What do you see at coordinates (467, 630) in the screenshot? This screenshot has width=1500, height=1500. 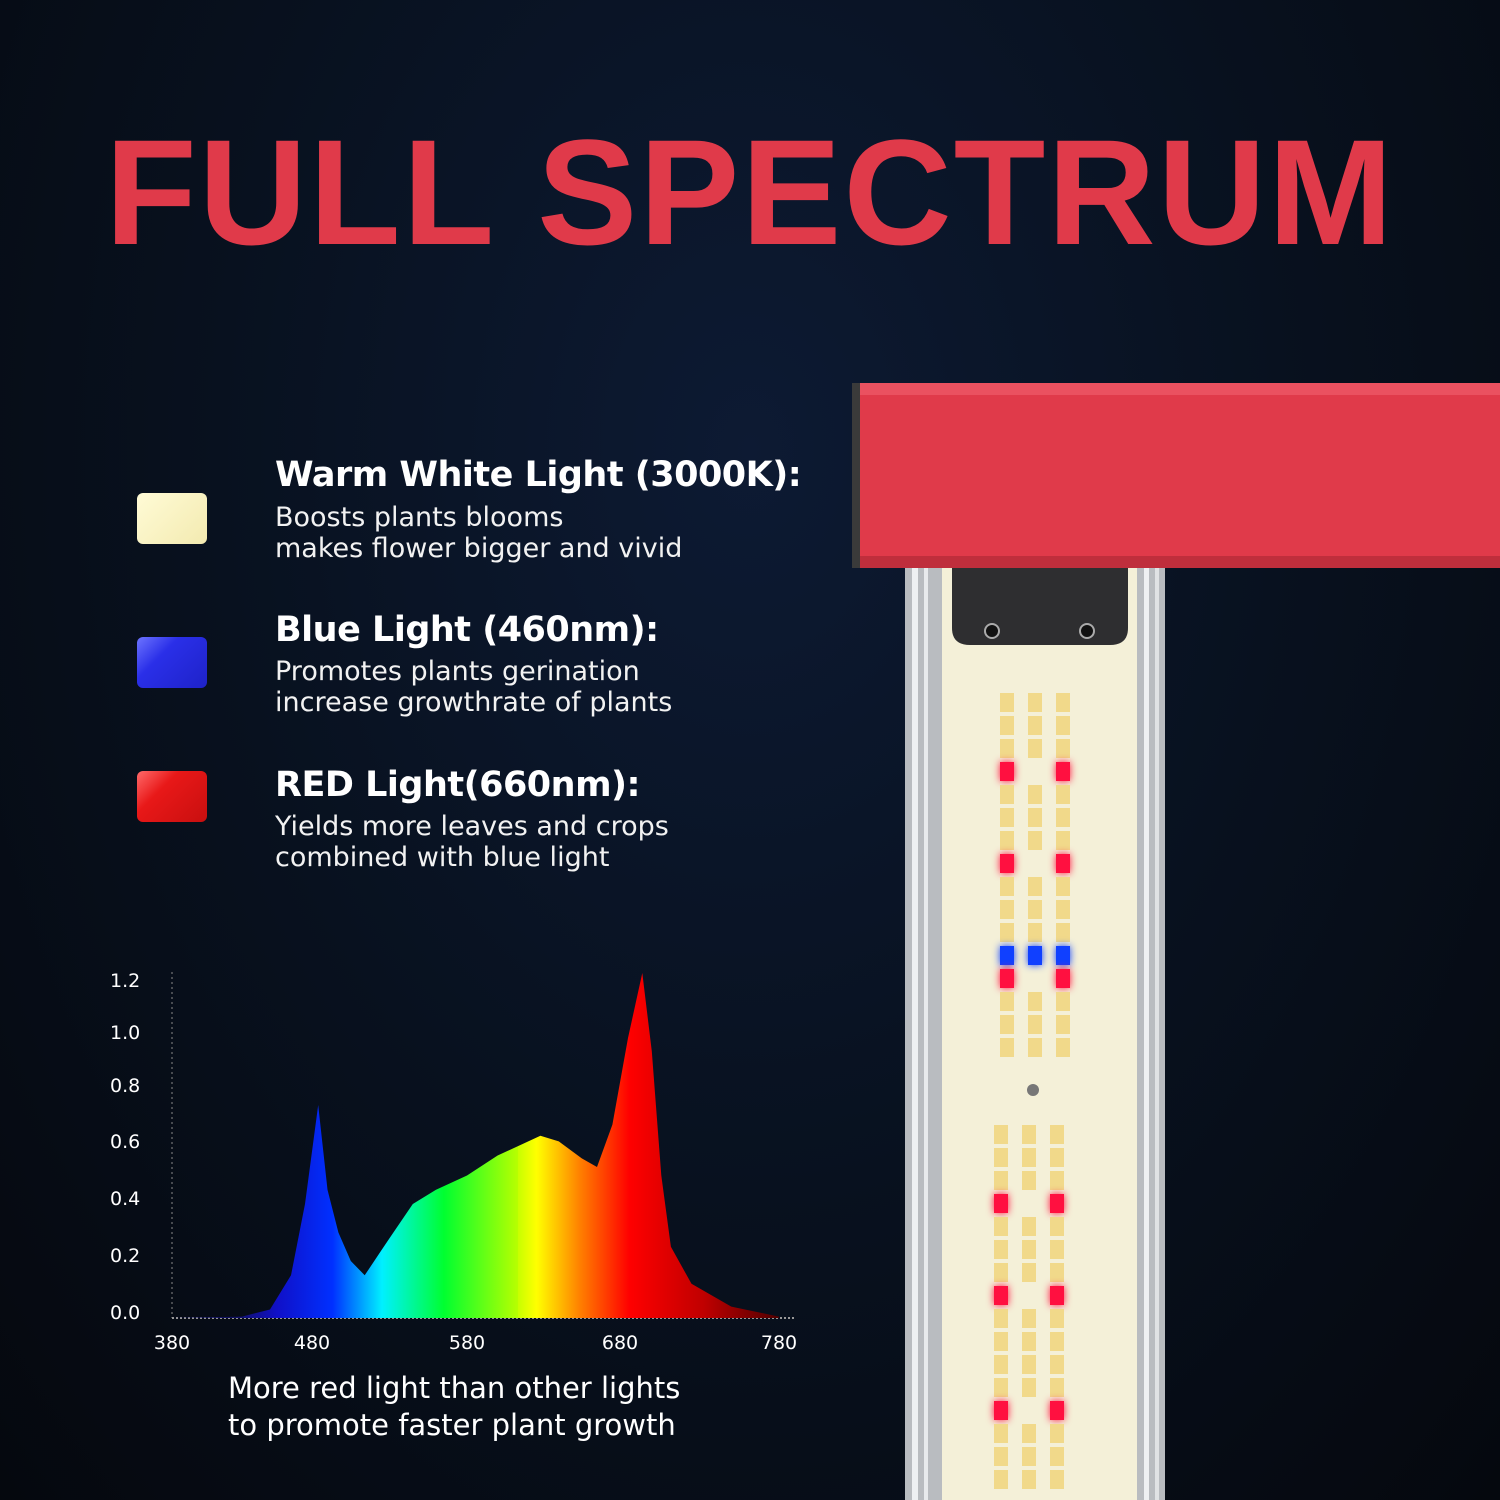 I see `legend-title: Blue Light (460nm):` at bounding box center [467, 630].